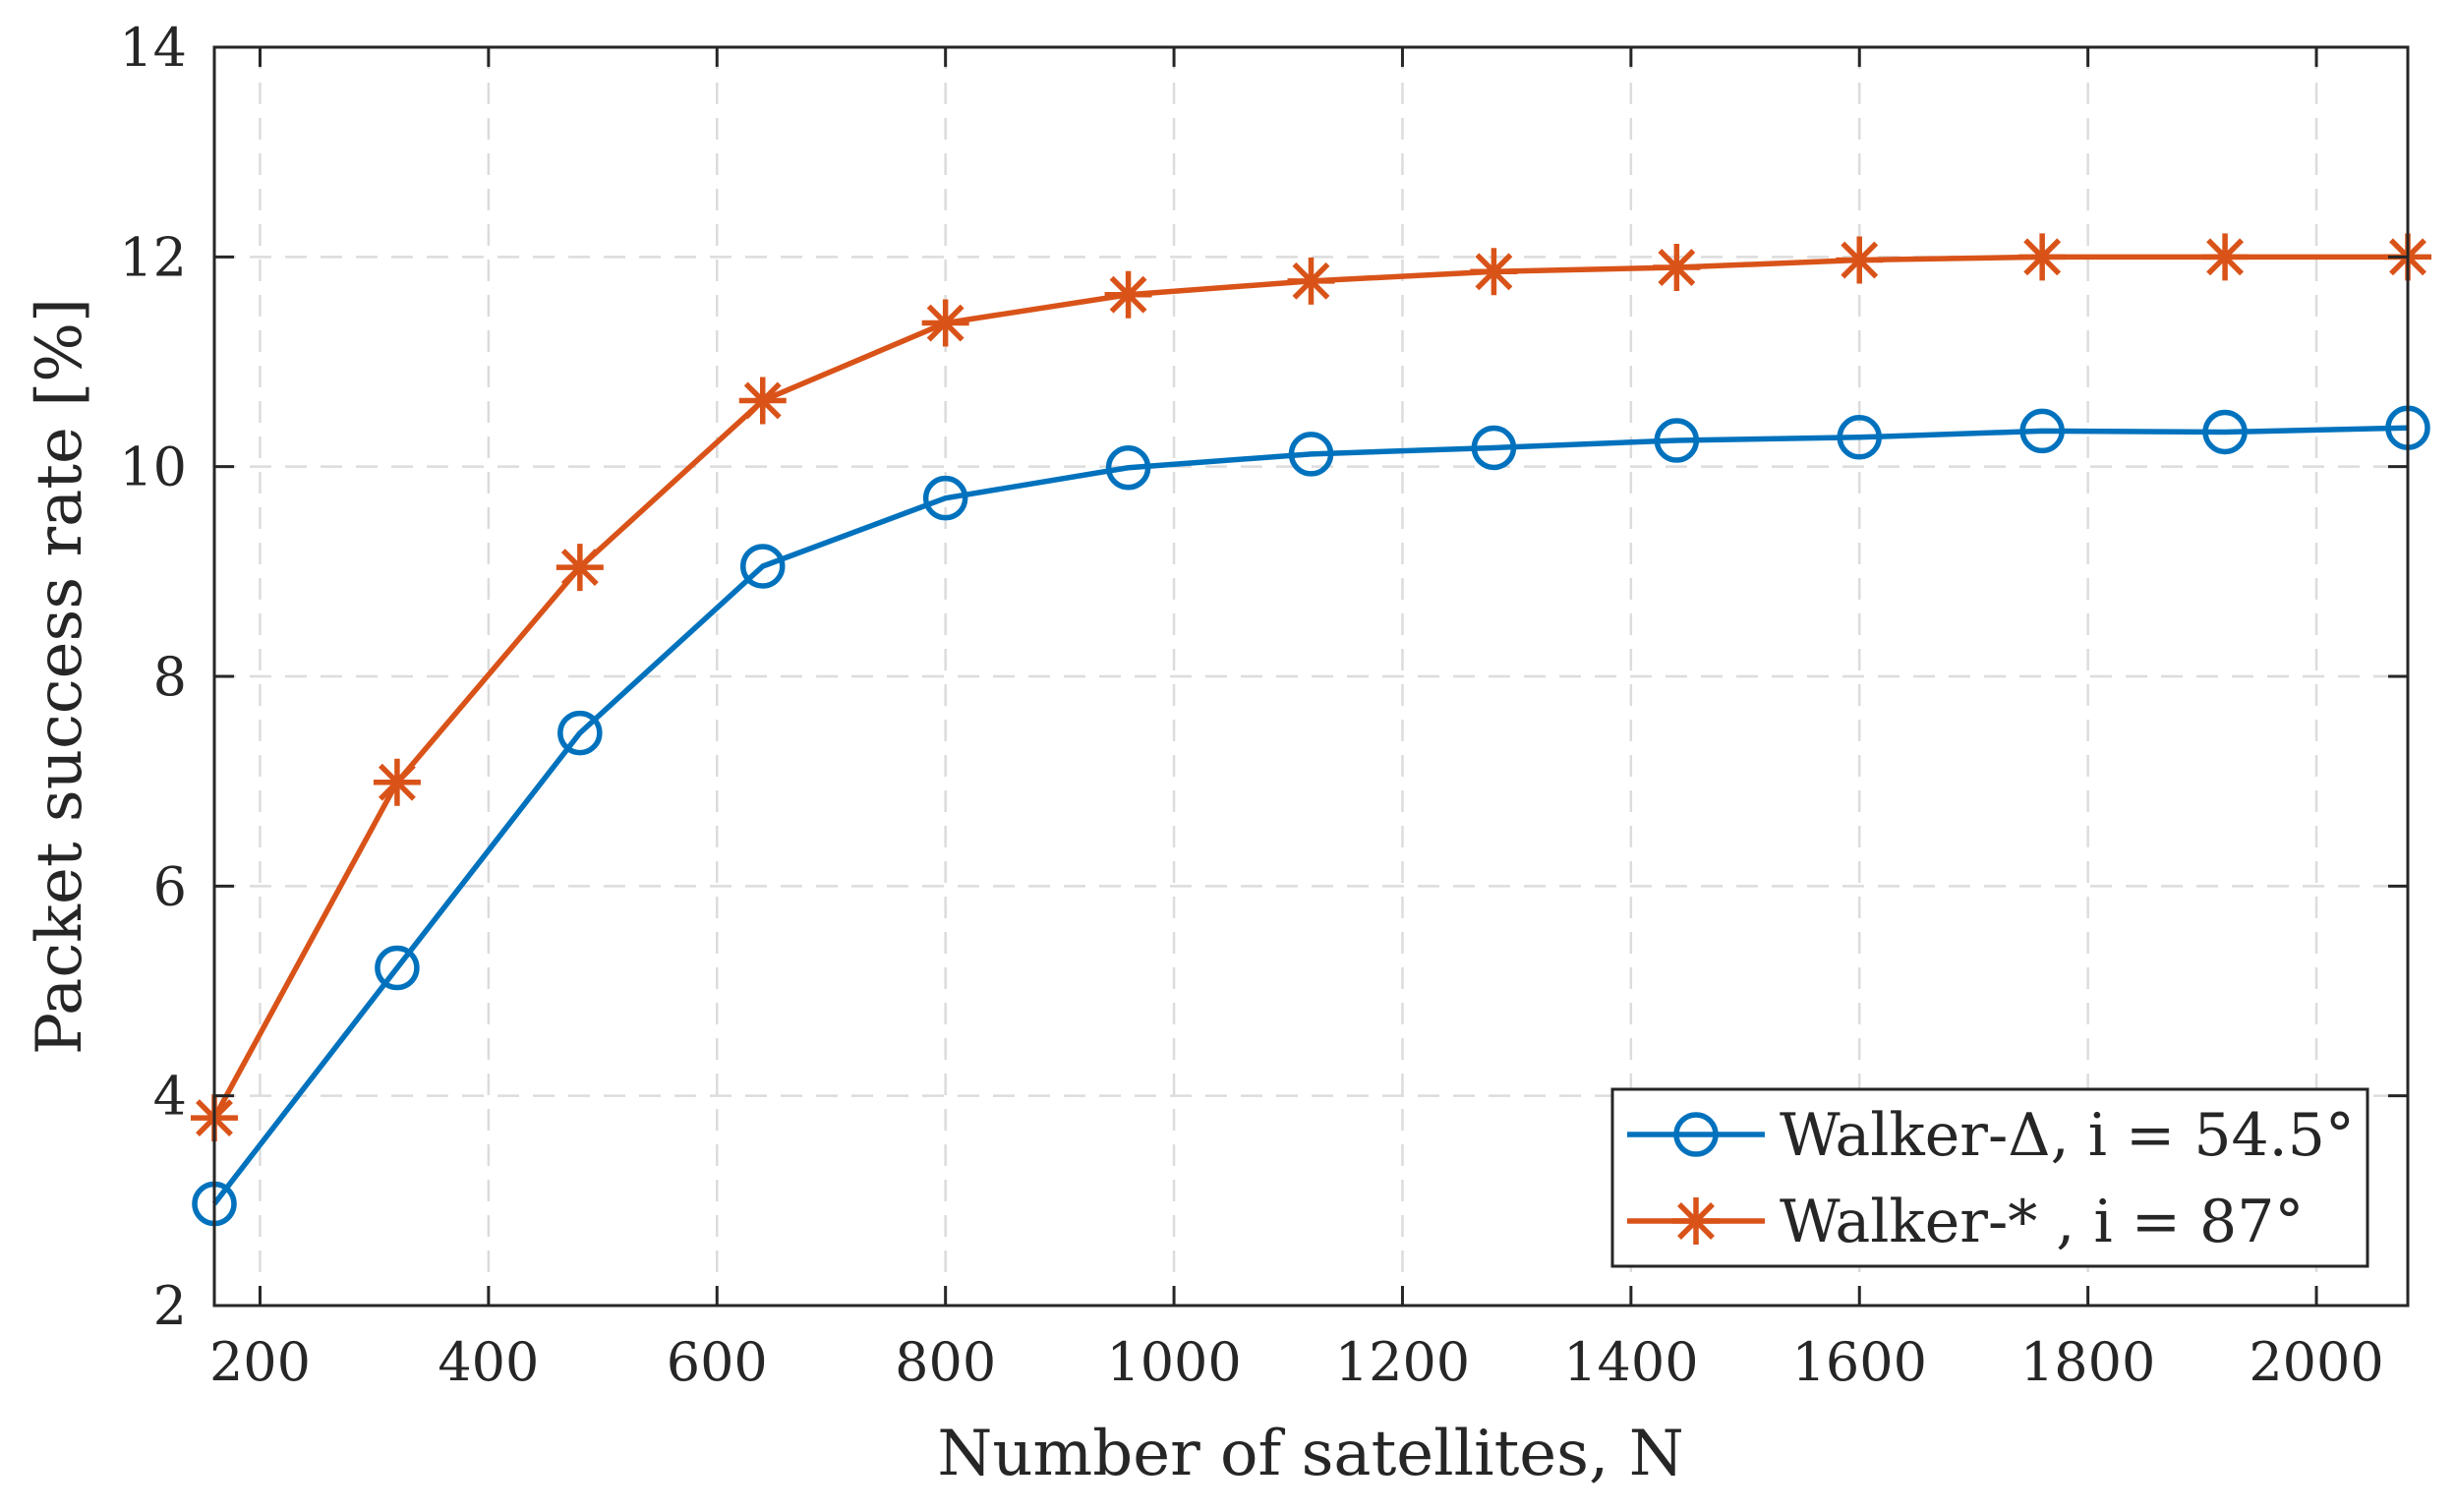 The height and width of the screenshot is (1512, 2455). What do you see at coordinates (1860, 1362) in the screenshot?
I see `x-tick-label: 1600` at bounding box center [1860, 1362].